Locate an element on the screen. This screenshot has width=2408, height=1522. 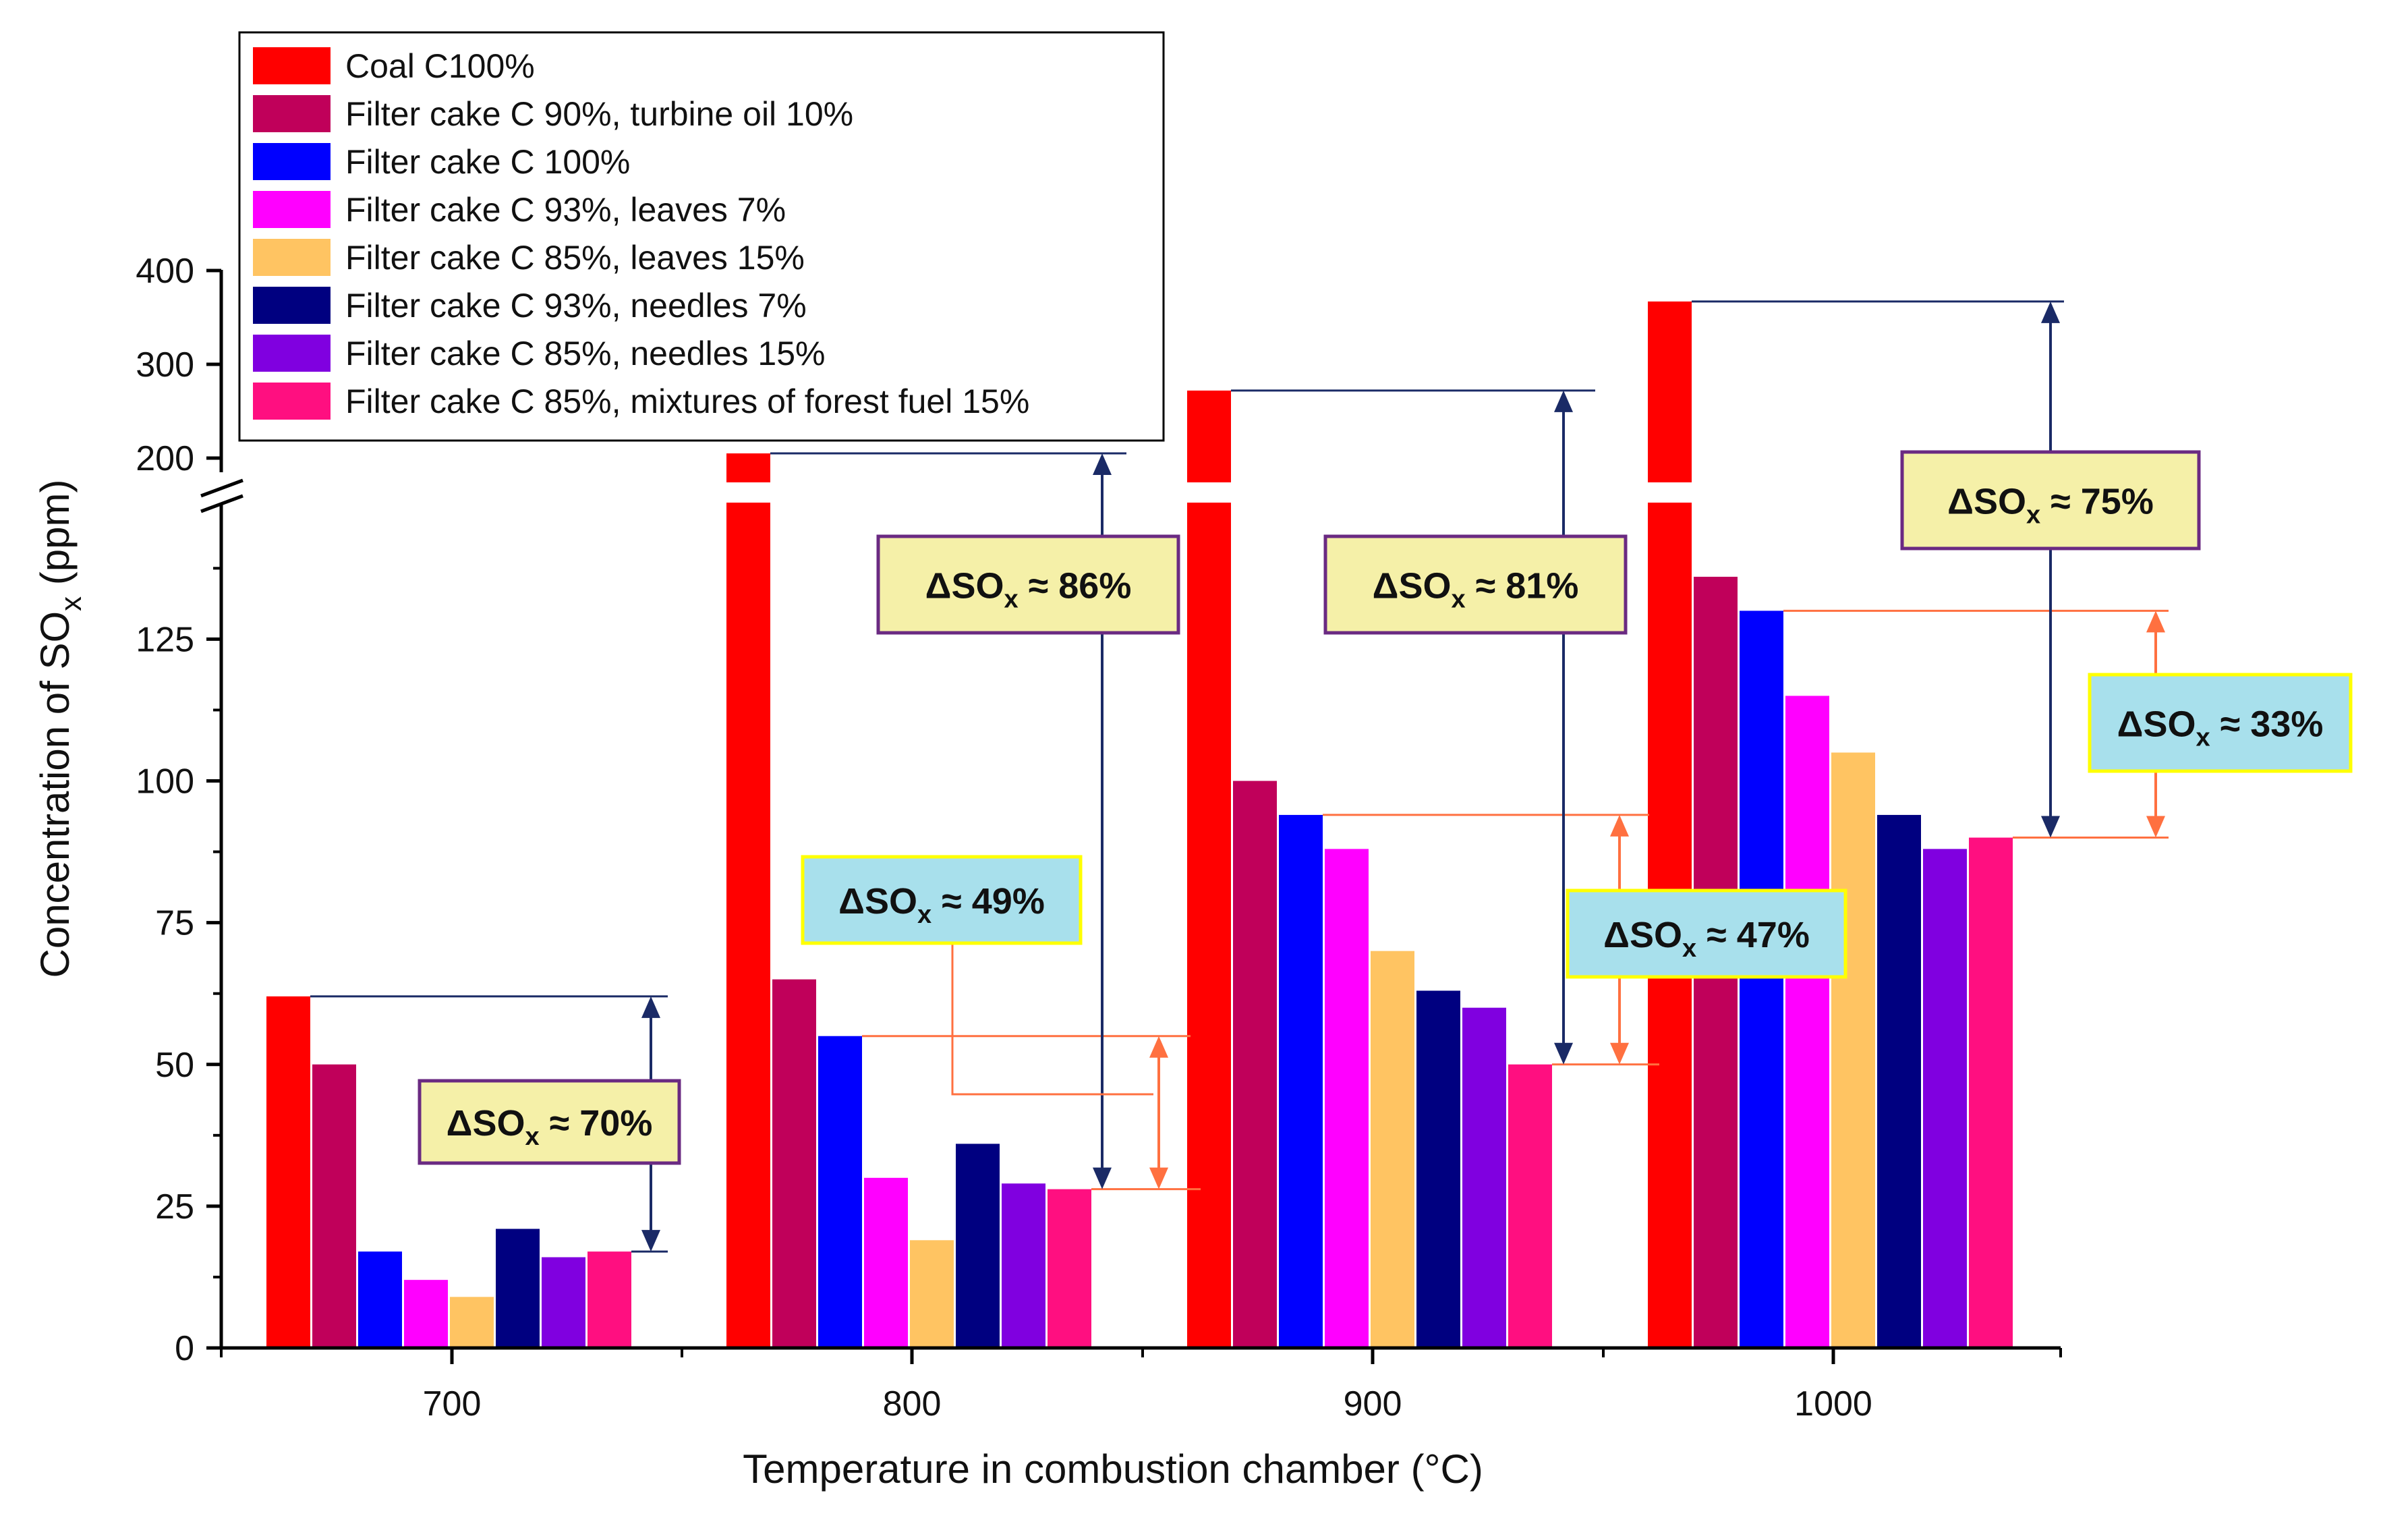
arrow-1000-delta-coal is located at coordinates (2050, 569).